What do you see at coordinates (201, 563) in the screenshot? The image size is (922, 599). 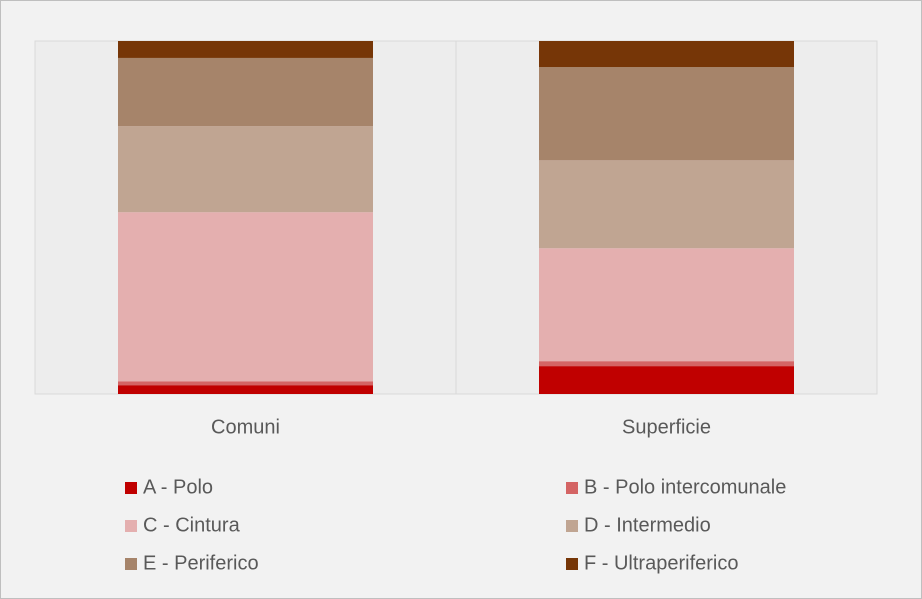 I see `legend-label: E - Periferico` at bounding box center [201, 563].